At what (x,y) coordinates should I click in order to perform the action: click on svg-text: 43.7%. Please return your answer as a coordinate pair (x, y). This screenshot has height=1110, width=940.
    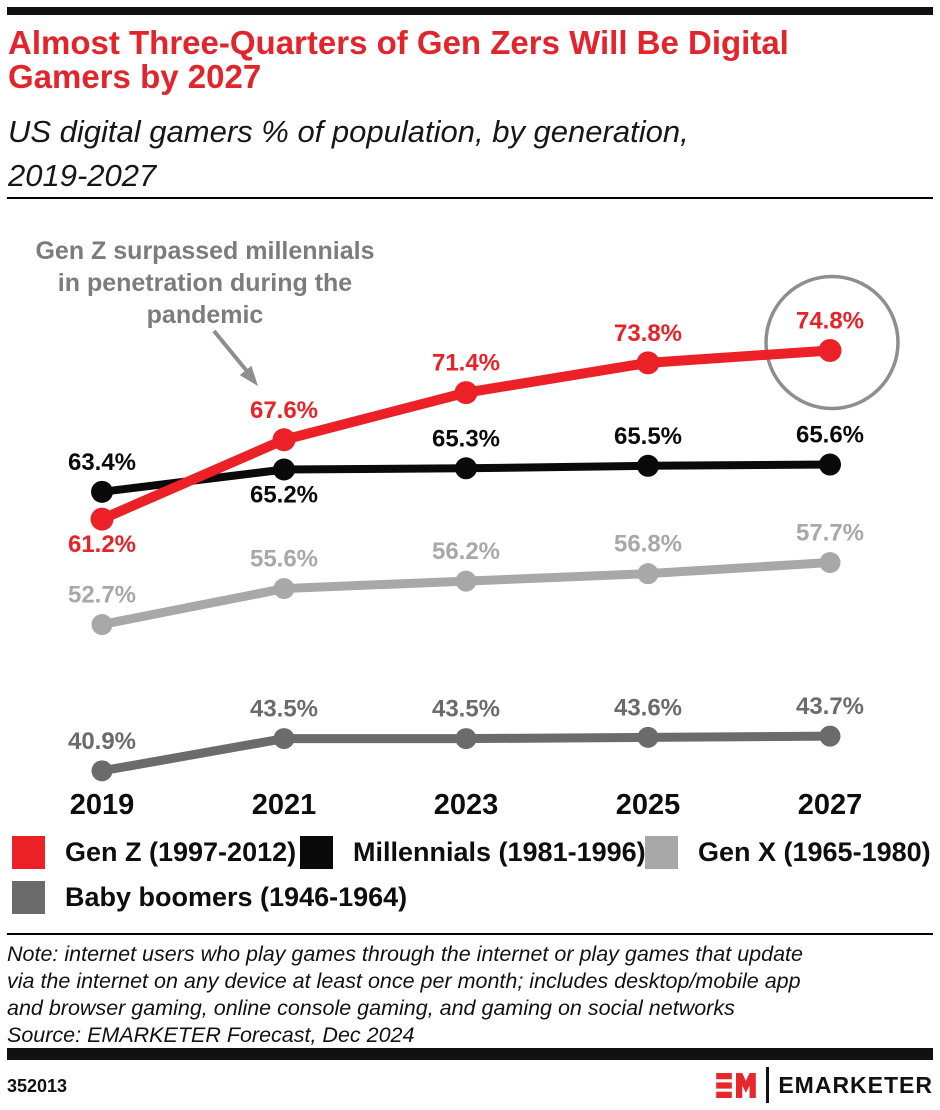
    Looking at the image, I should click on (830, 706).